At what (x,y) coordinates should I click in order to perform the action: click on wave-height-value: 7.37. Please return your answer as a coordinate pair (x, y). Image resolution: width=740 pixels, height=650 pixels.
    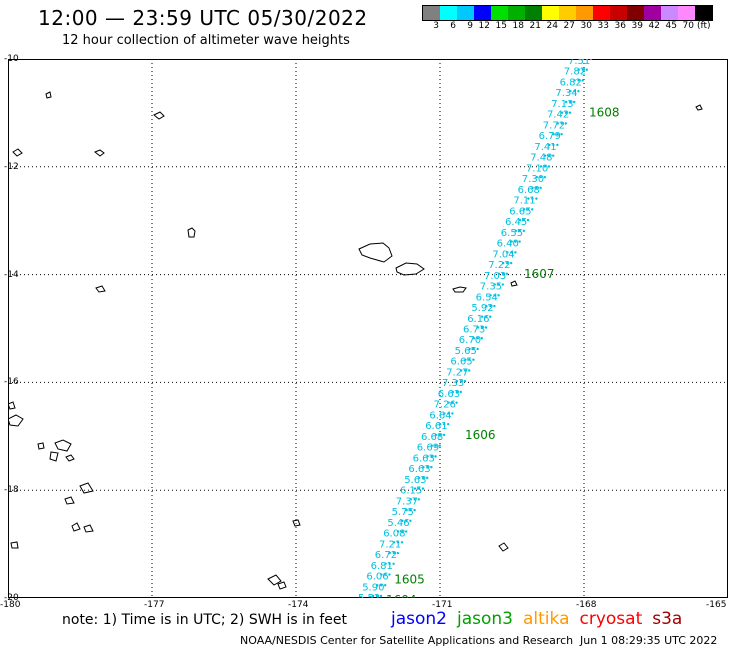
    Looking at the image, I should click on (407, 501).